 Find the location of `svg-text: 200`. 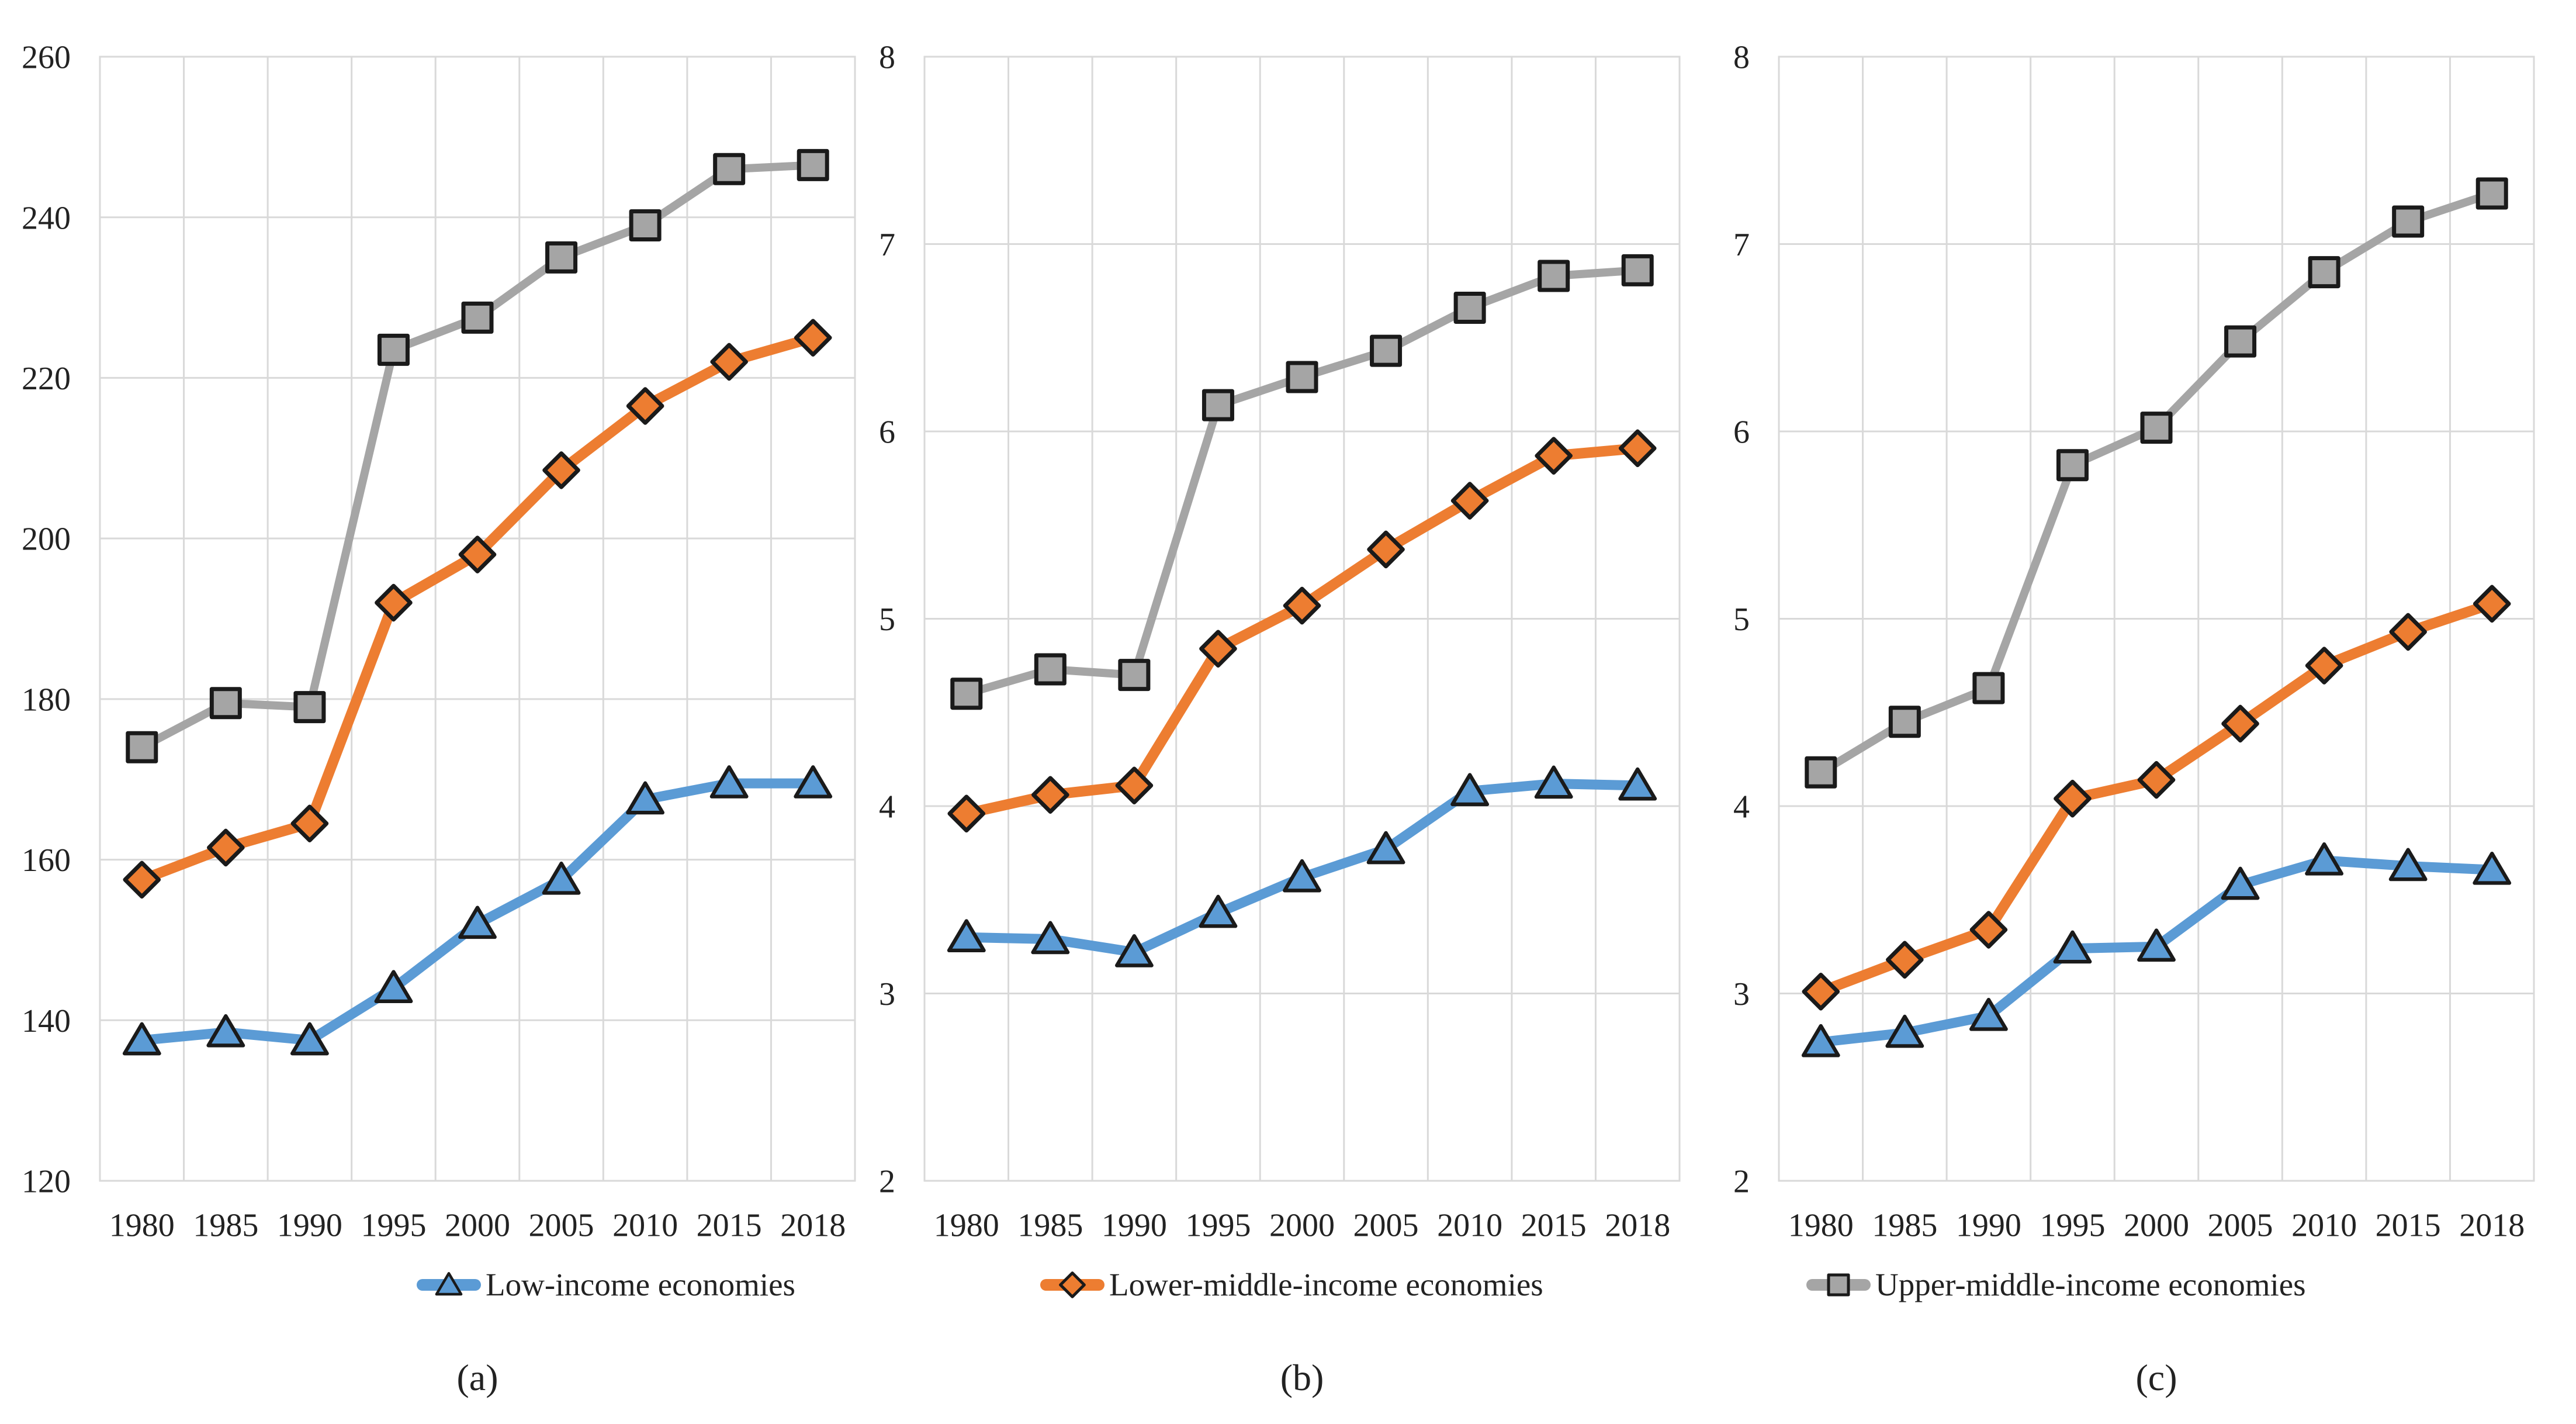

svg-text: 200 is located at coordinates (46, 539).